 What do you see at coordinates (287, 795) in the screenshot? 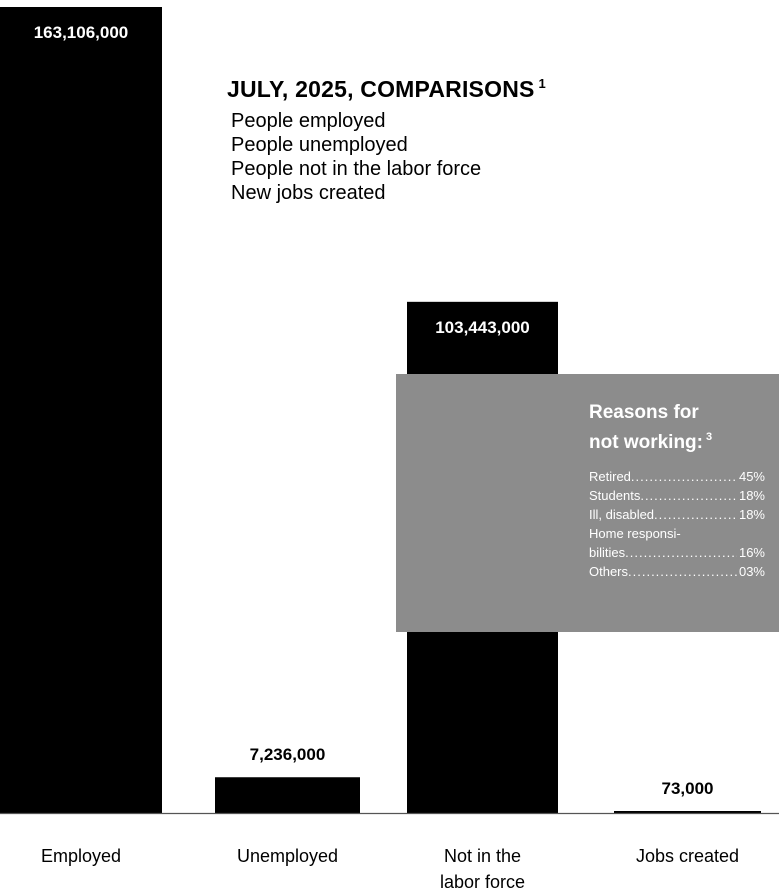
I see `bar-unemployed` at bounding box center [287, 795].